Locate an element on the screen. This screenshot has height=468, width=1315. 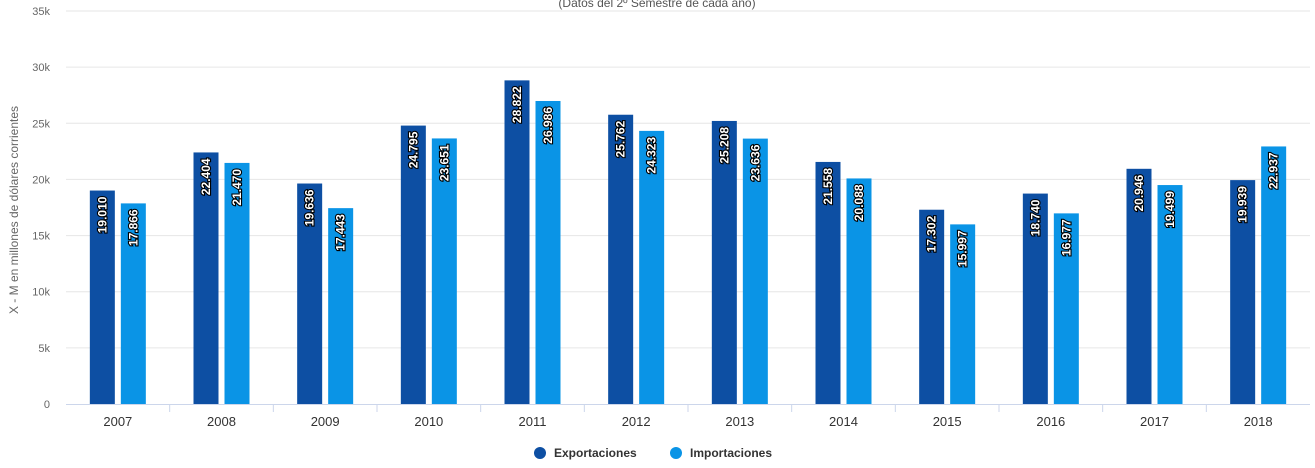
x-tick-label: 2017 is located at coordinates (1154, 421).